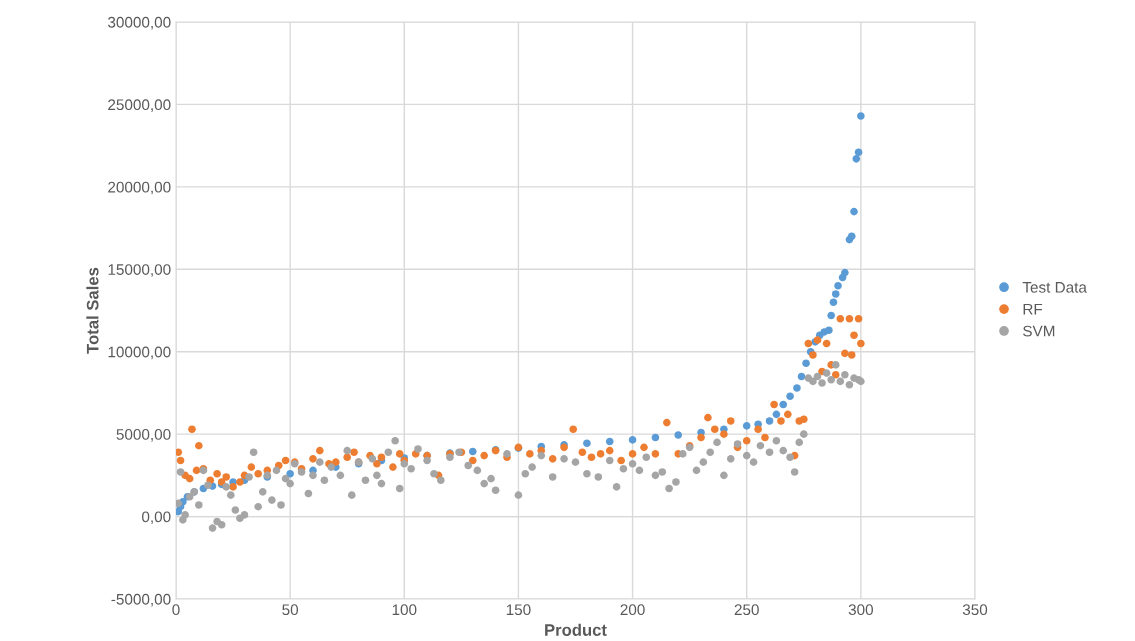 The image size is (1135, 641). What do you see at coordinates (139, 353) in the screenshot?
I see `y-tick-label: 10000,00` at bounding box center [139, 353].